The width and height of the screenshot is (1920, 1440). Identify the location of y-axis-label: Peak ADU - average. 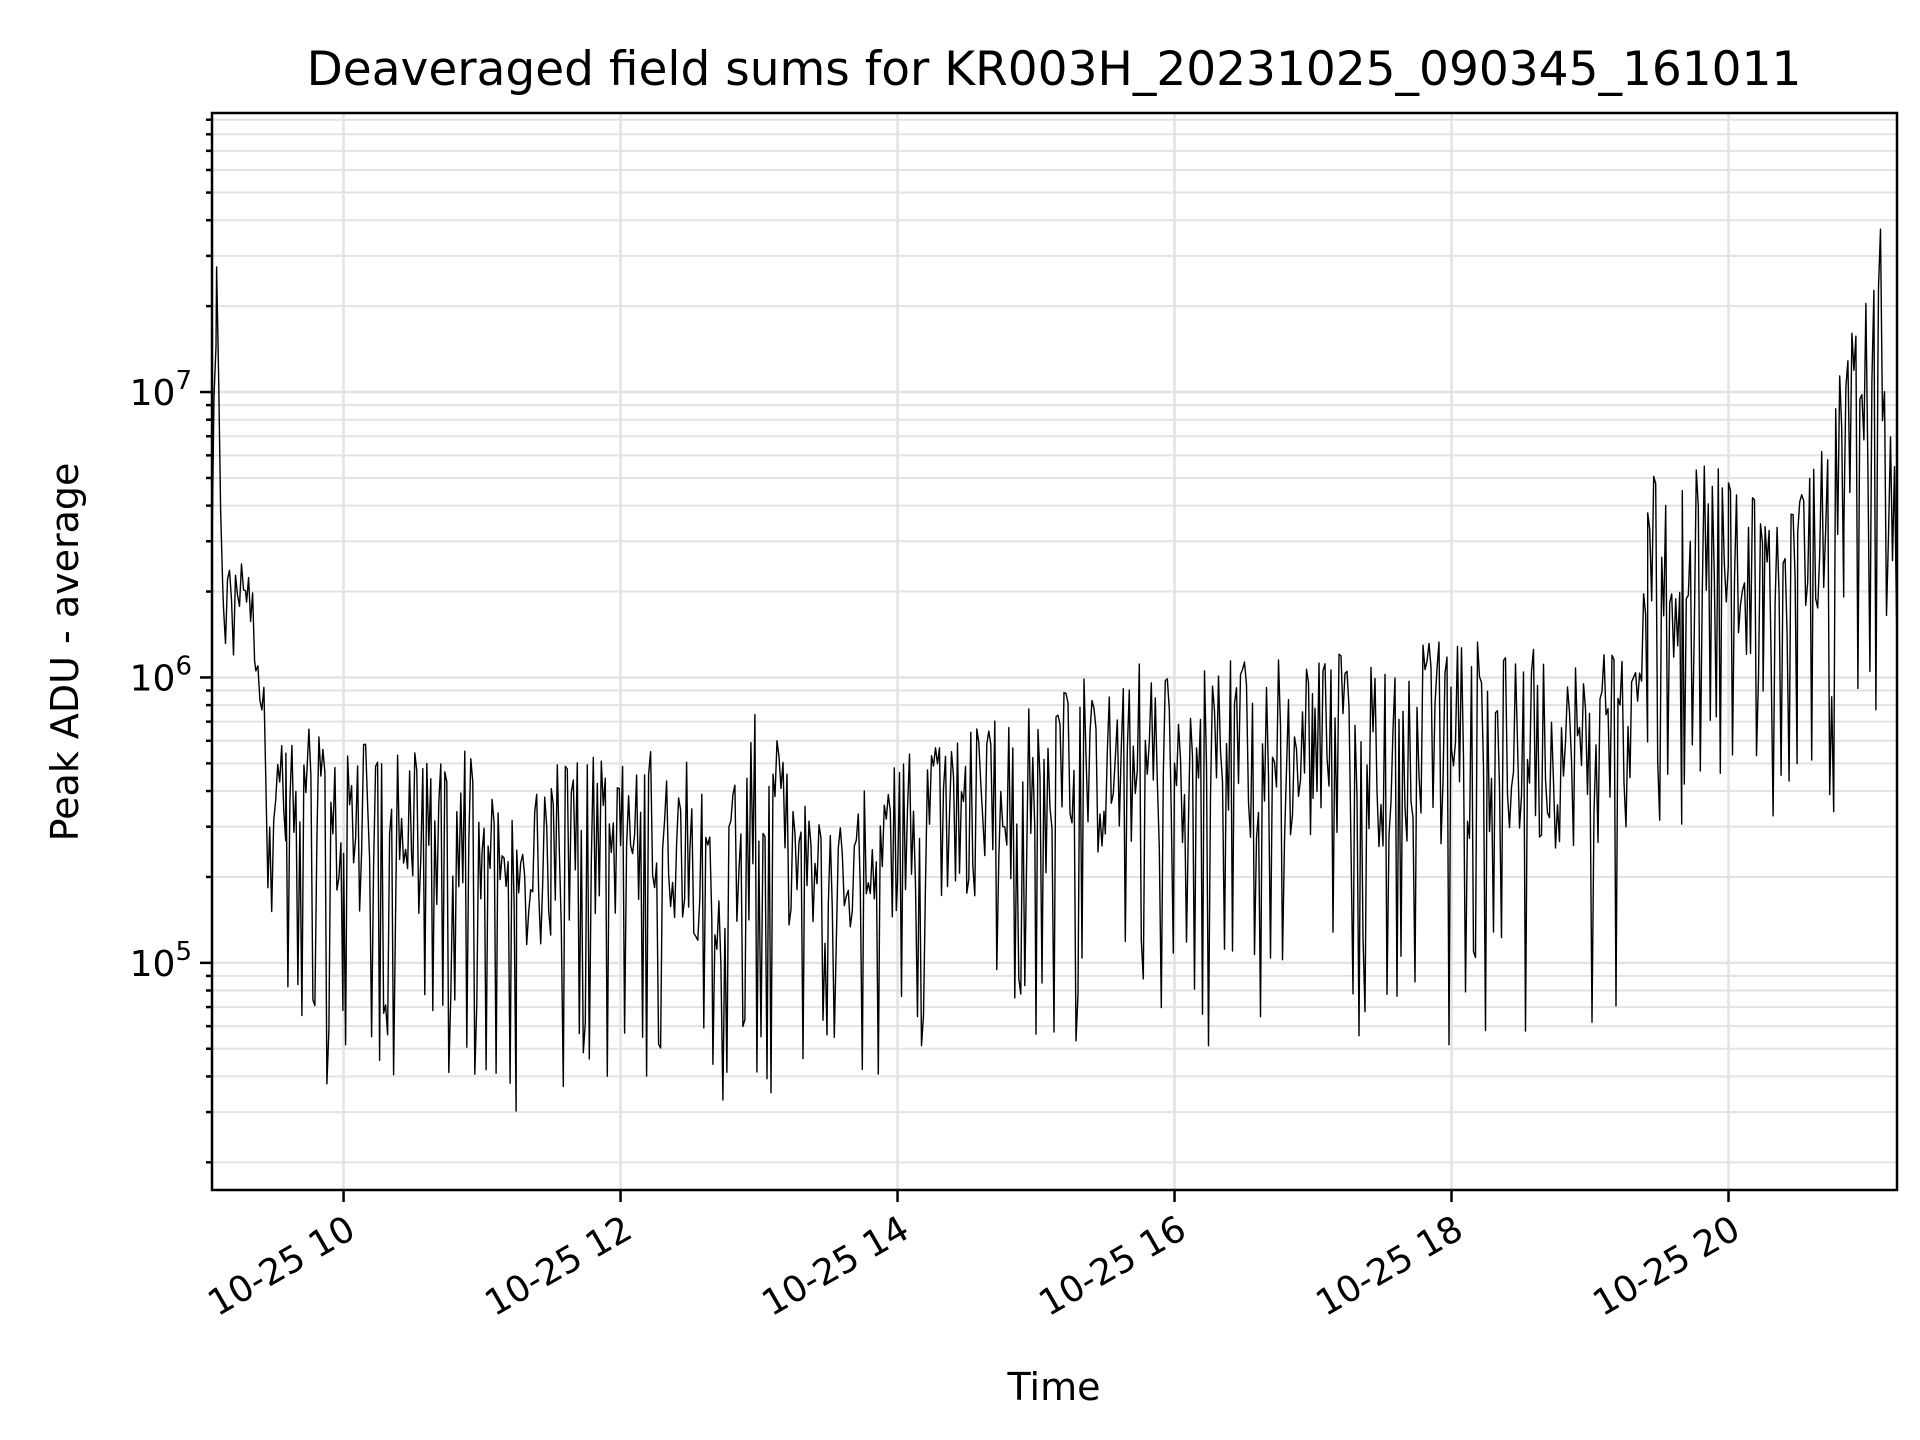
(65, 652).